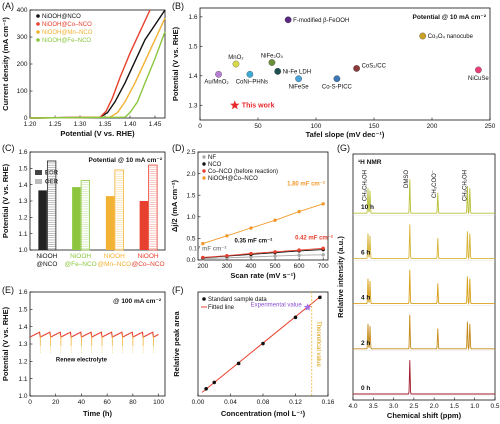 The height and width of the screenshot is (424, 500). I want to click on experimental-label: Experimental value, so click(277, 305).